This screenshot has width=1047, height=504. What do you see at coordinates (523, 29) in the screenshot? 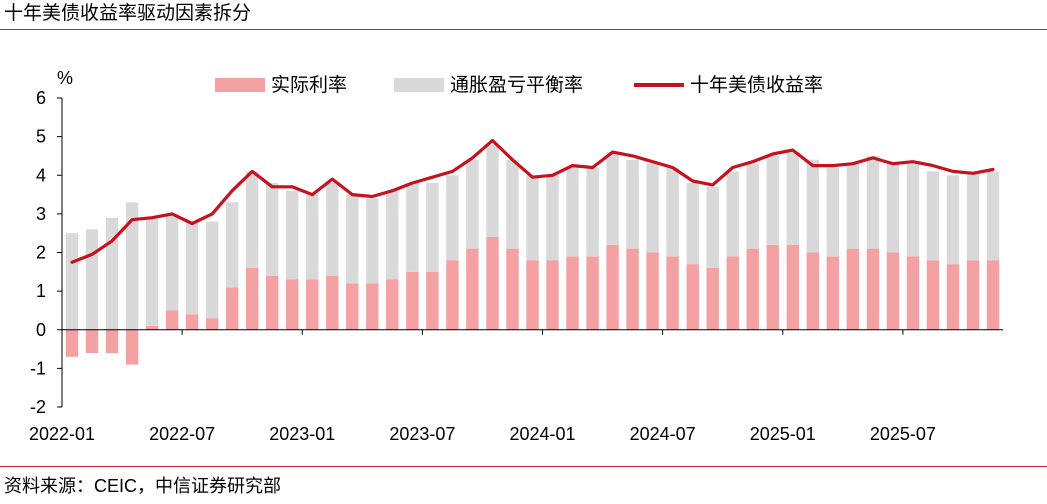
I see `title-rule` at bounding box center [523, 29].